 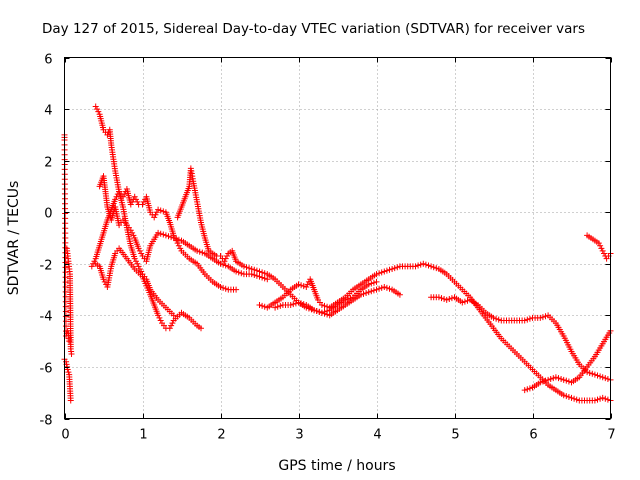 I want to click on x-tick-label: 2, so click(x=221, y=435).